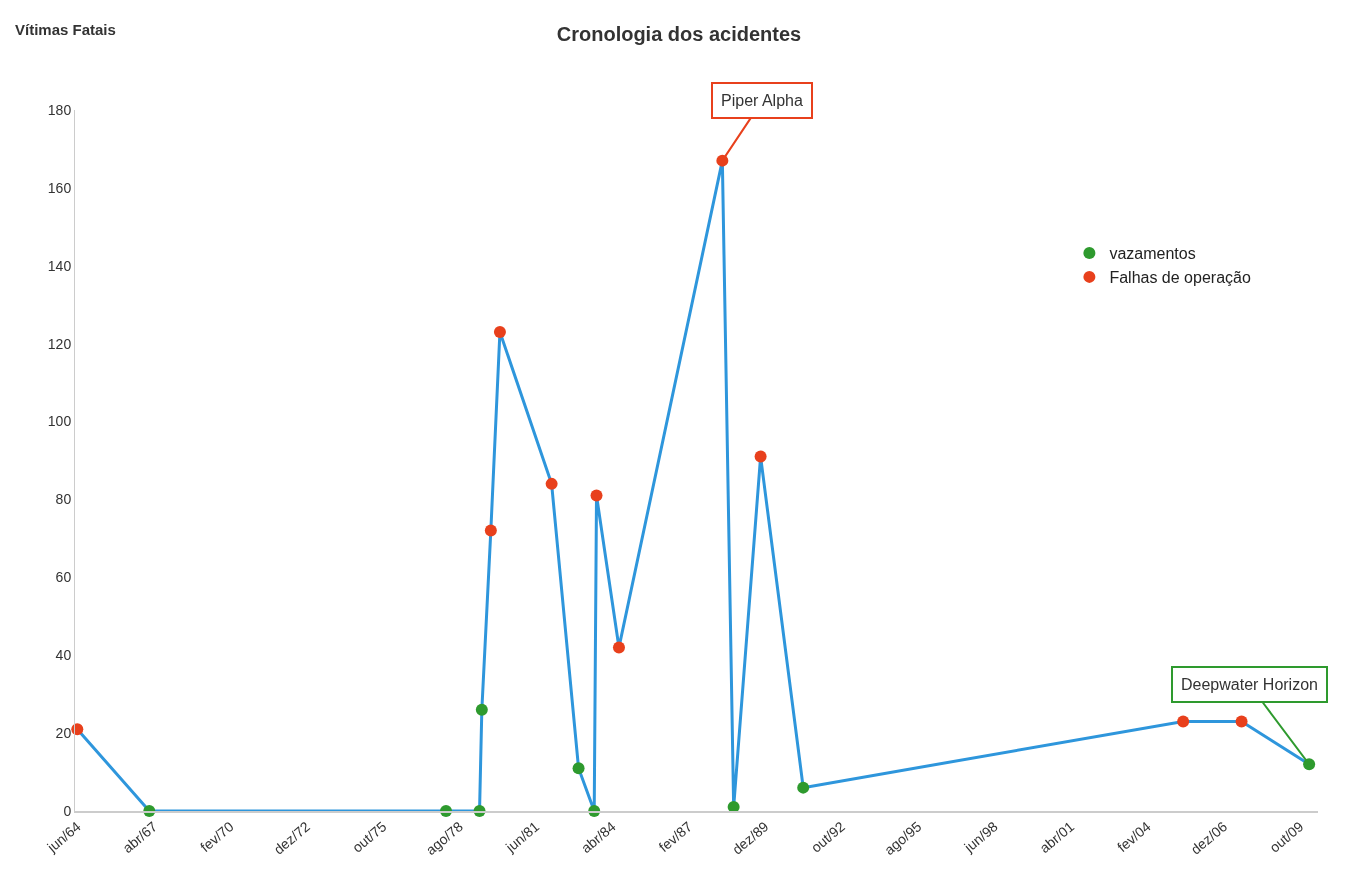  Describe the element at coordinates (59, 421) in the screenshot. I see `y-tick-label: 100` at that location.